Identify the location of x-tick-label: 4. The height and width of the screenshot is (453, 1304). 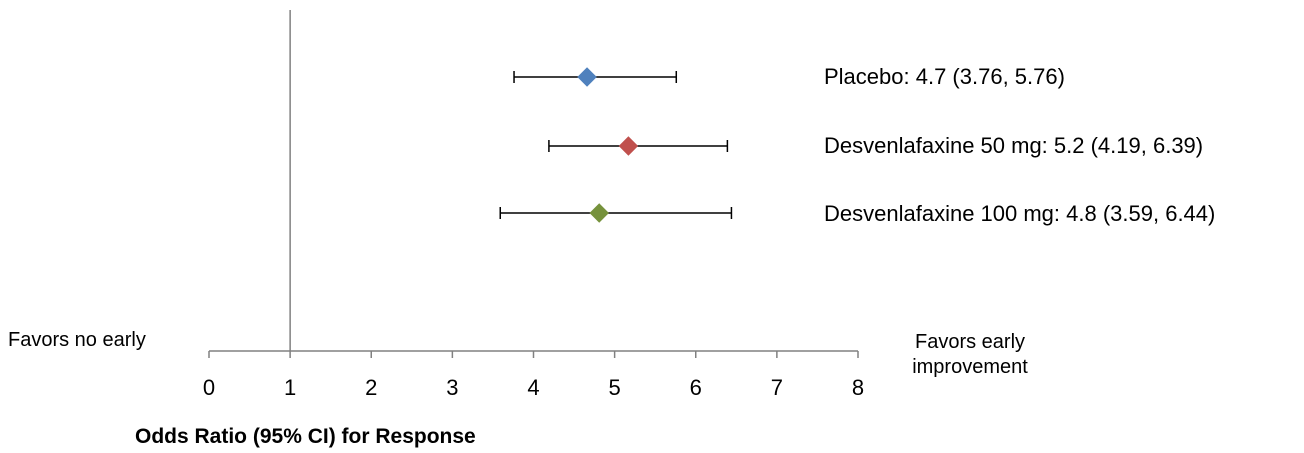
(533, 387).